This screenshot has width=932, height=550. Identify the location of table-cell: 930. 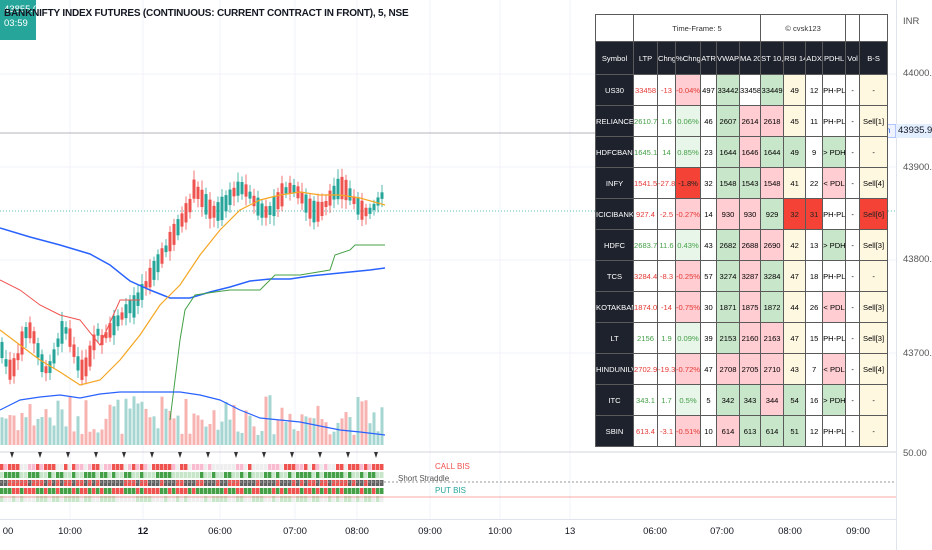
(750, 214).